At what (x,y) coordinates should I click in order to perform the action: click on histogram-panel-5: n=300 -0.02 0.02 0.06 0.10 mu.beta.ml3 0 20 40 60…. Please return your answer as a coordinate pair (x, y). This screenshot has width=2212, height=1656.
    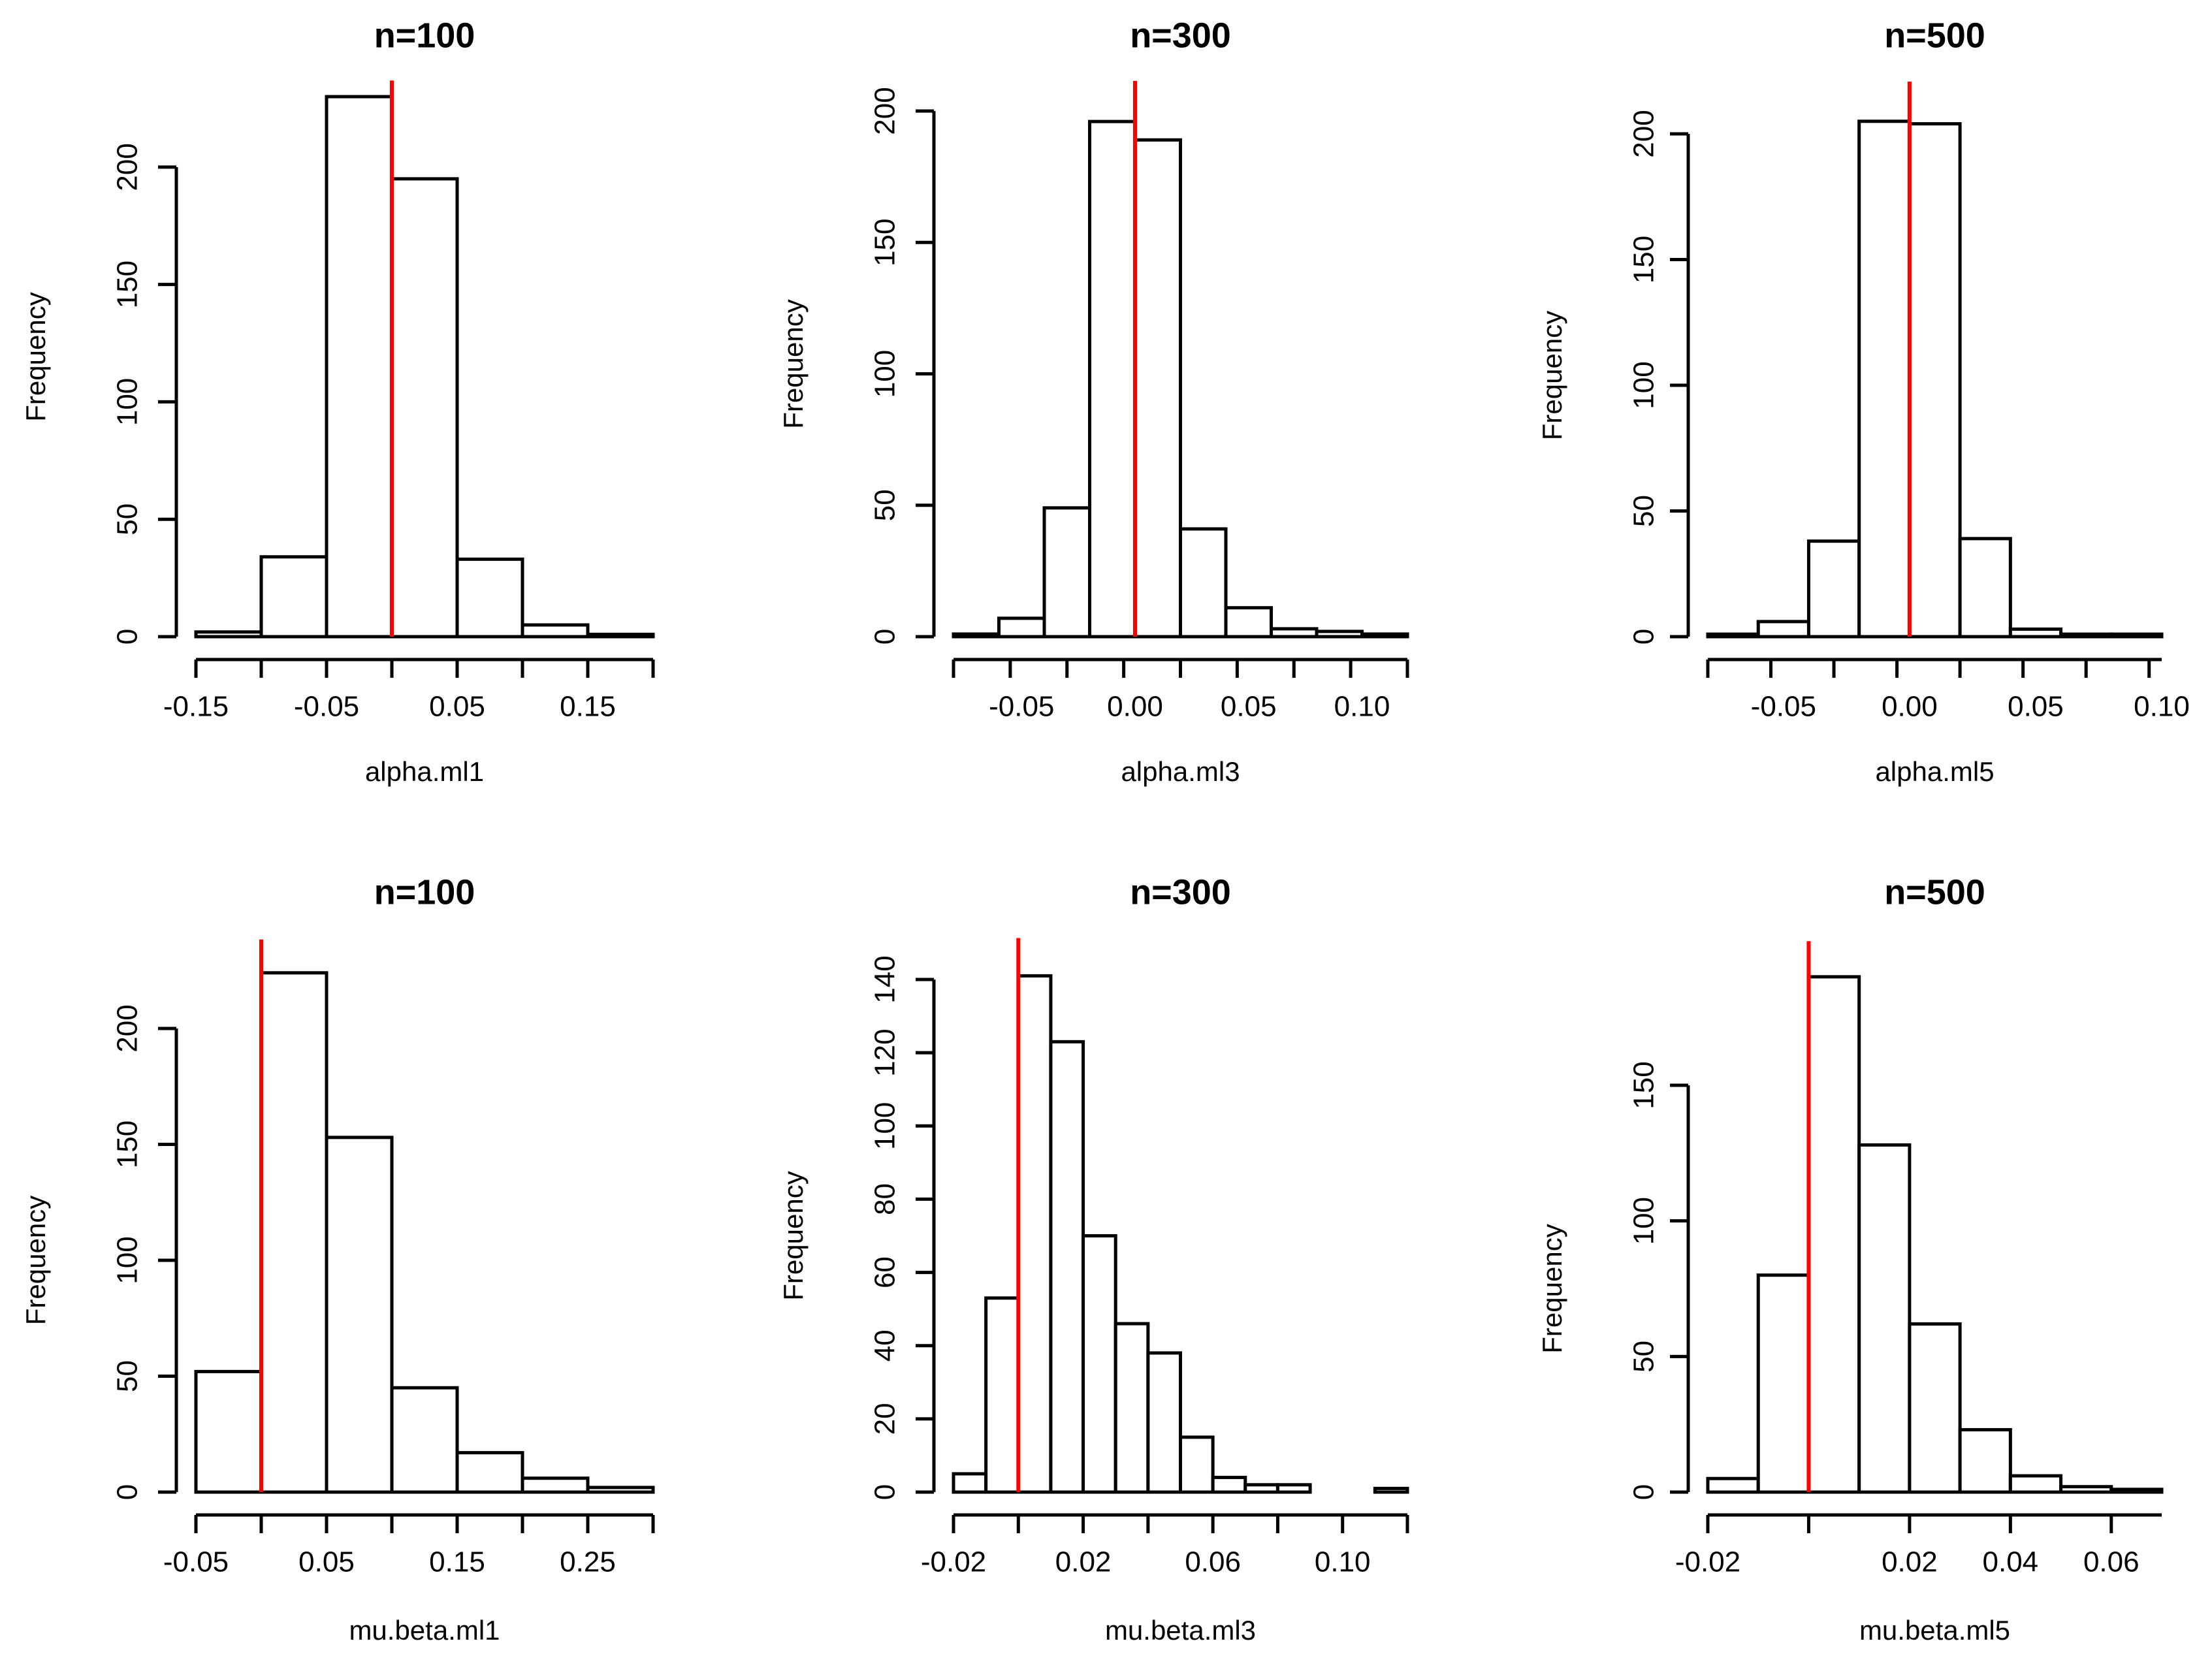
    Looking at the image, I should click on (1093, 1259).